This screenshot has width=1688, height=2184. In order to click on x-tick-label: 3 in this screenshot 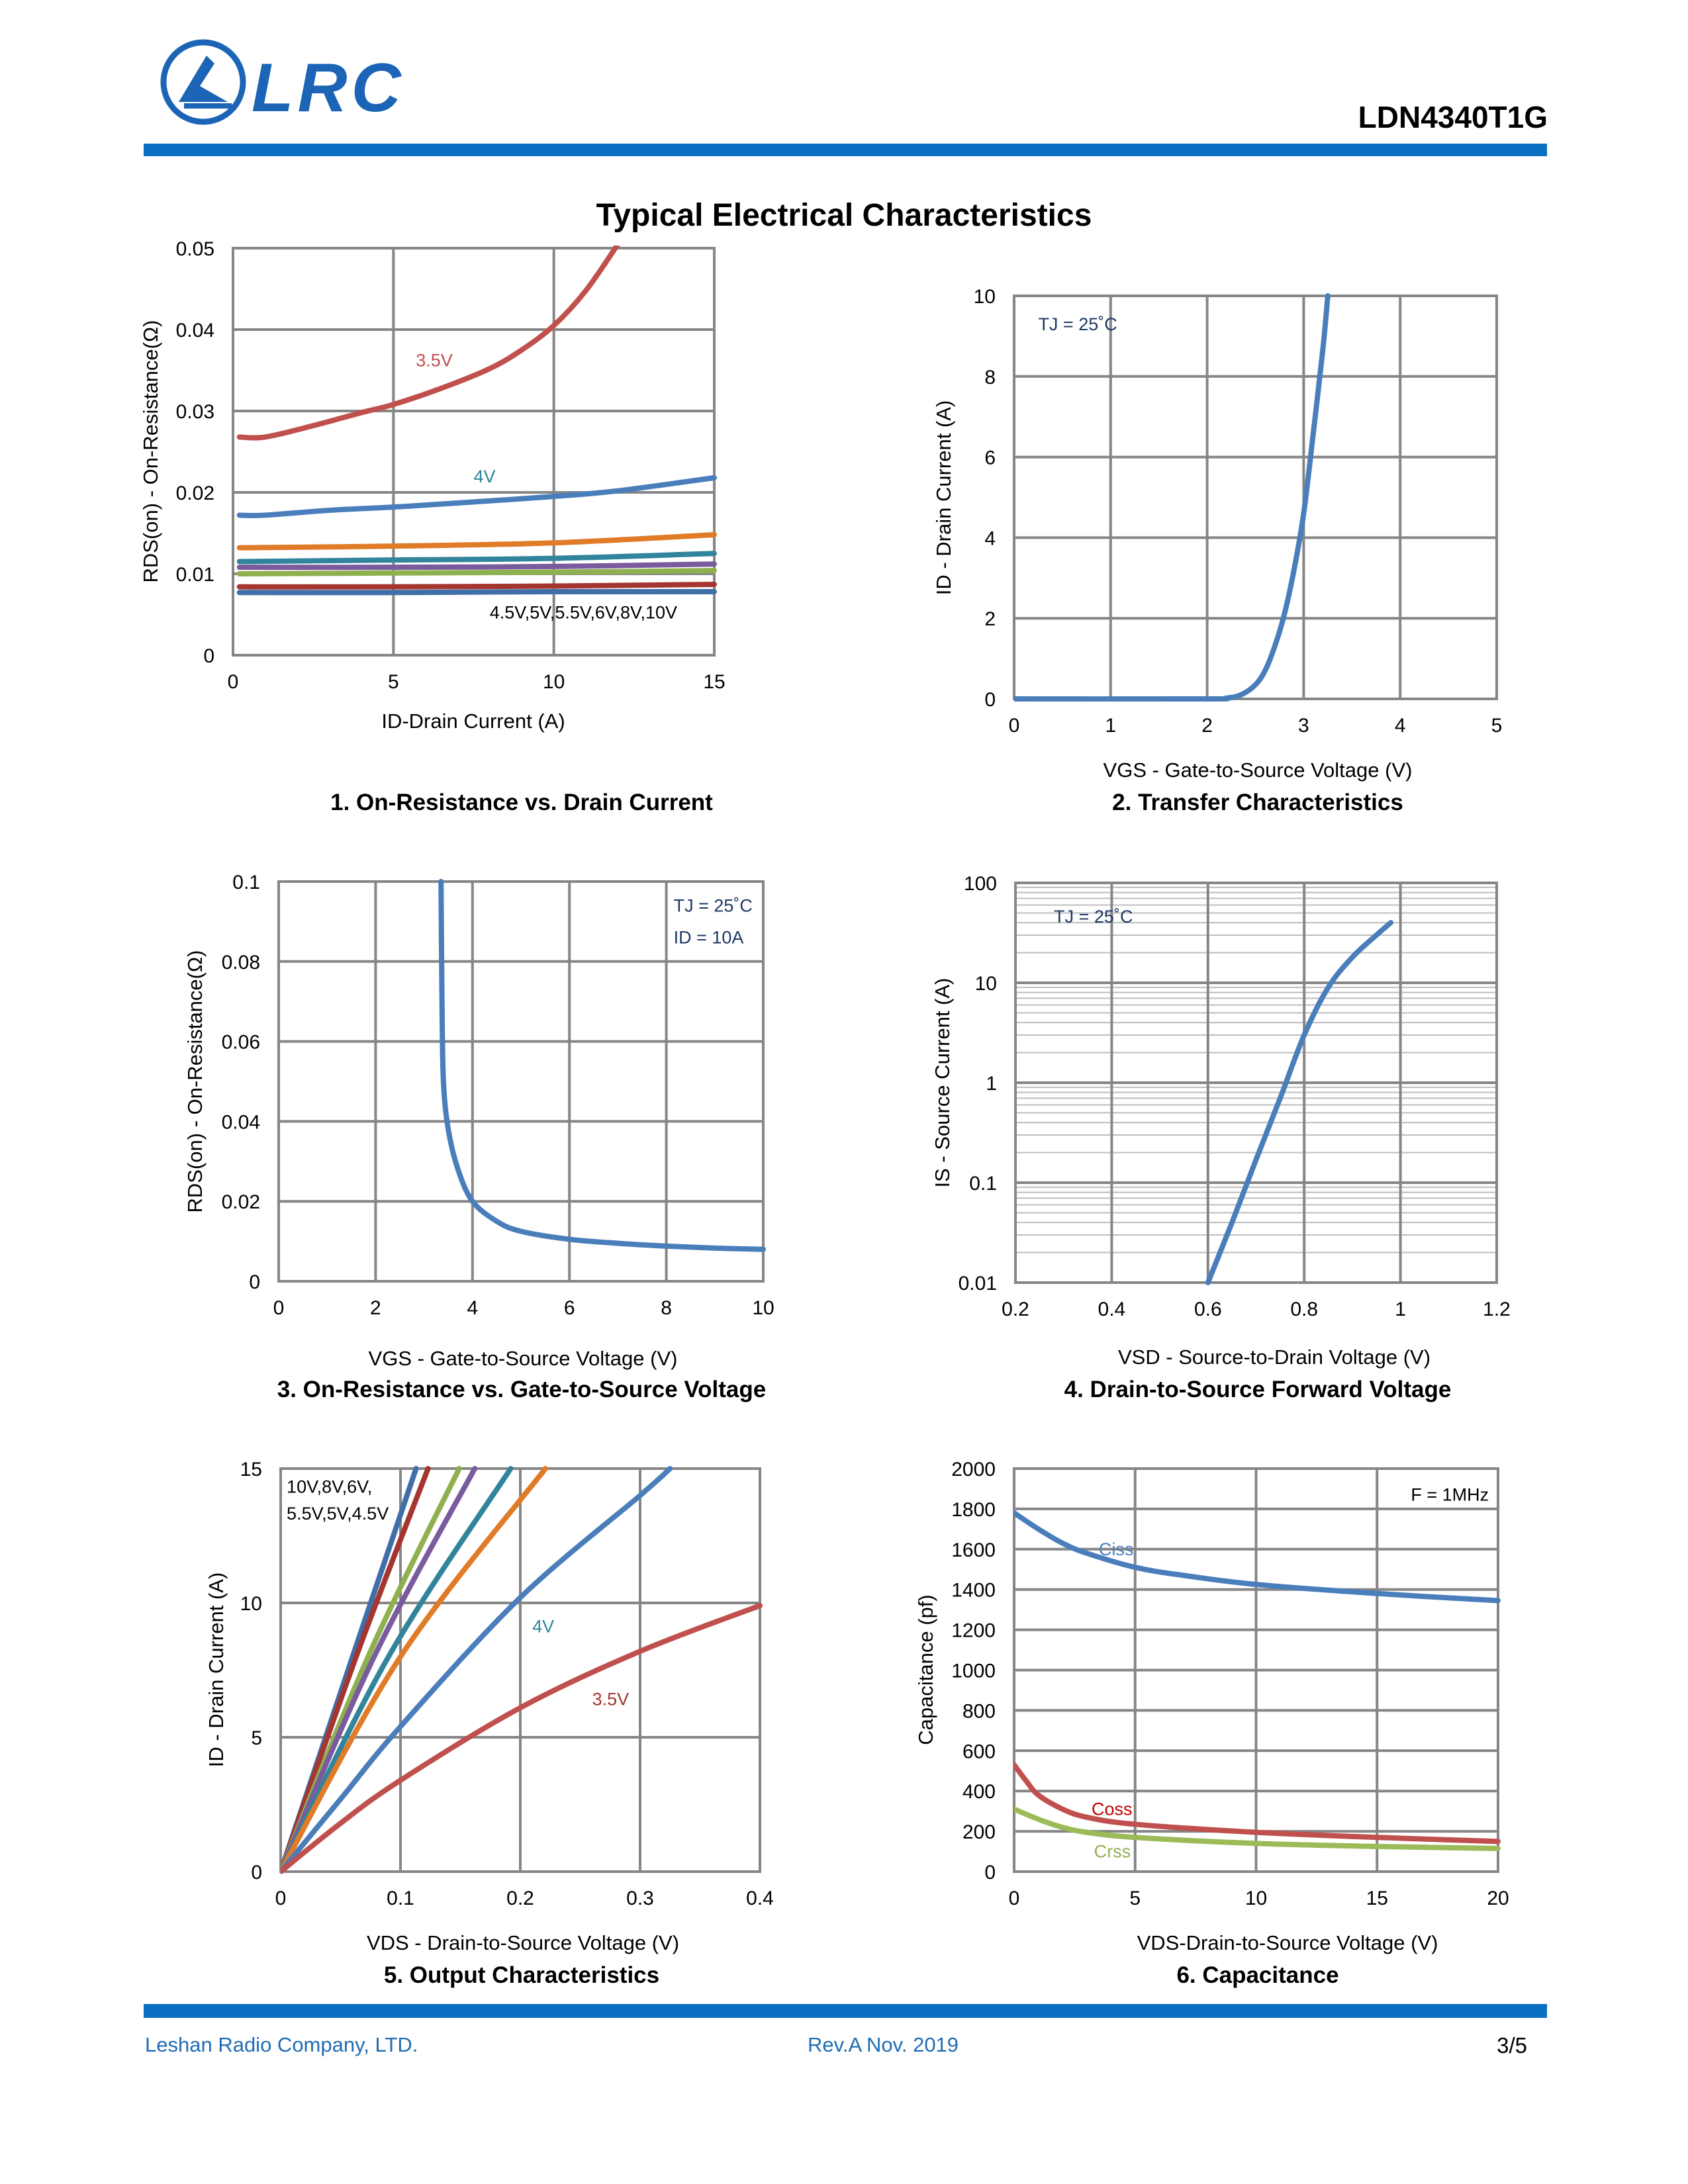, I will do `click(1303, 726)`.